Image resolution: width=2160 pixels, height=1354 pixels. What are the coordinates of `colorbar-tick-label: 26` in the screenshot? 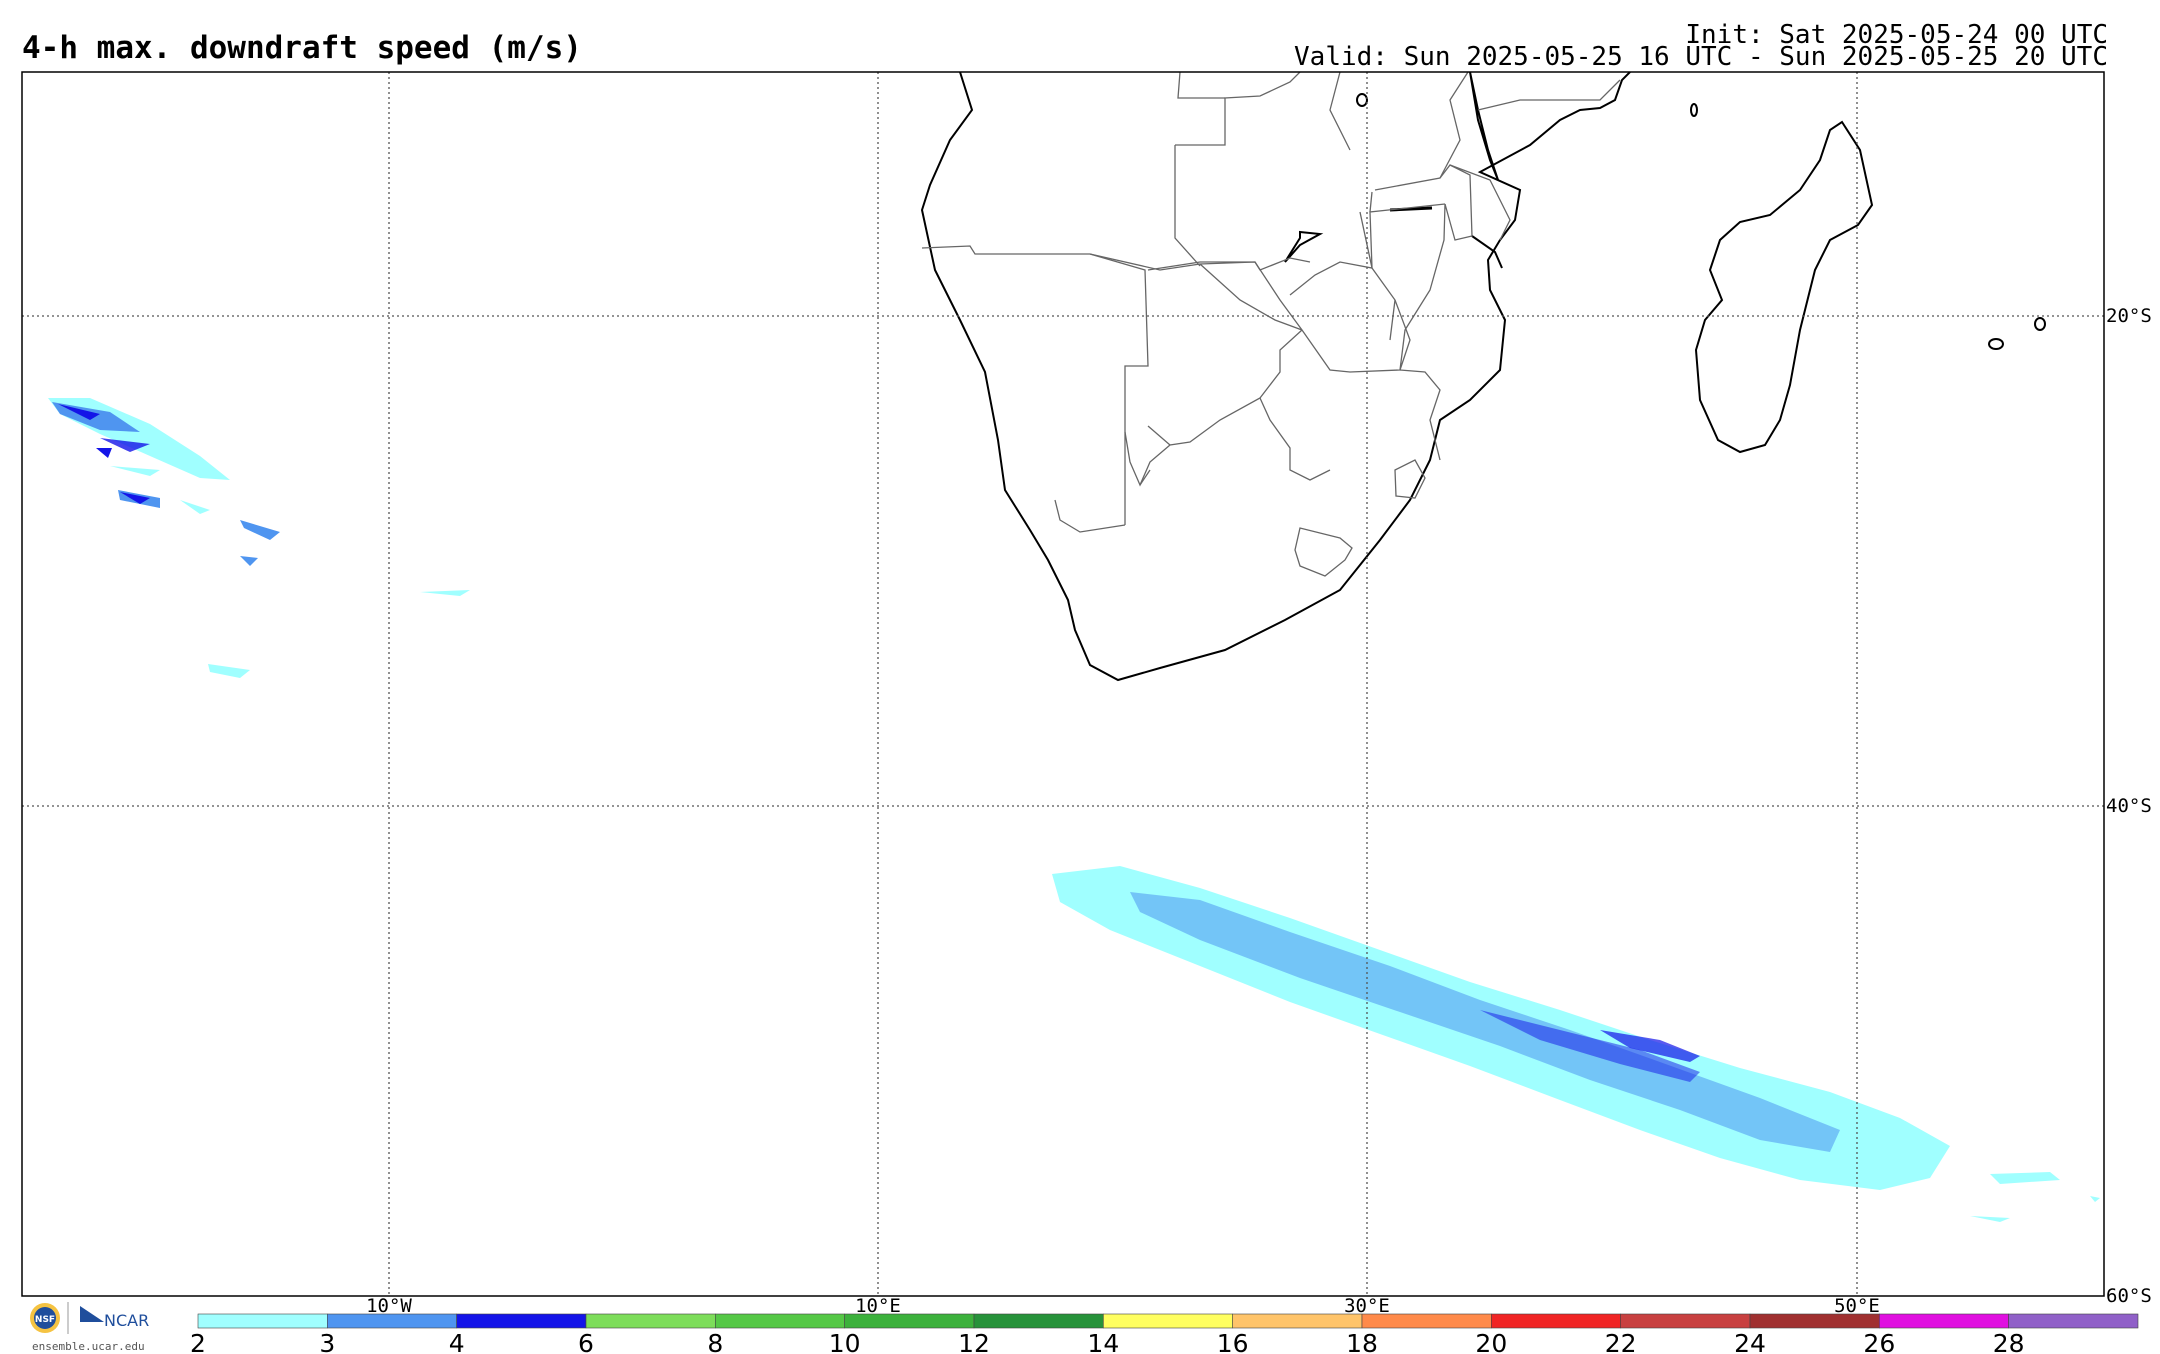 It's located at (1879, 1341).